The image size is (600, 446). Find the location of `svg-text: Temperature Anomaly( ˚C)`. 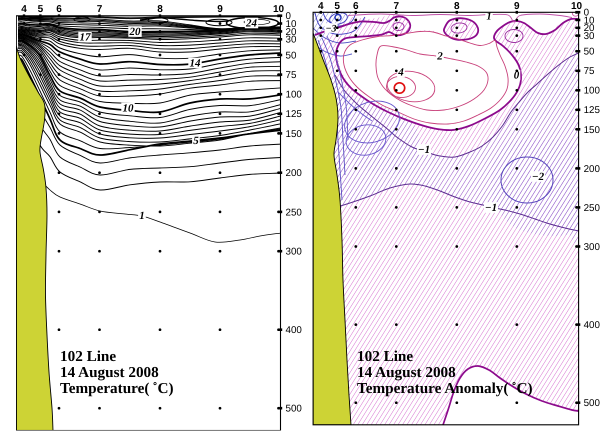

svg-text: Temperature Anomaly( ˚C) is located at coordinates (445, 388).